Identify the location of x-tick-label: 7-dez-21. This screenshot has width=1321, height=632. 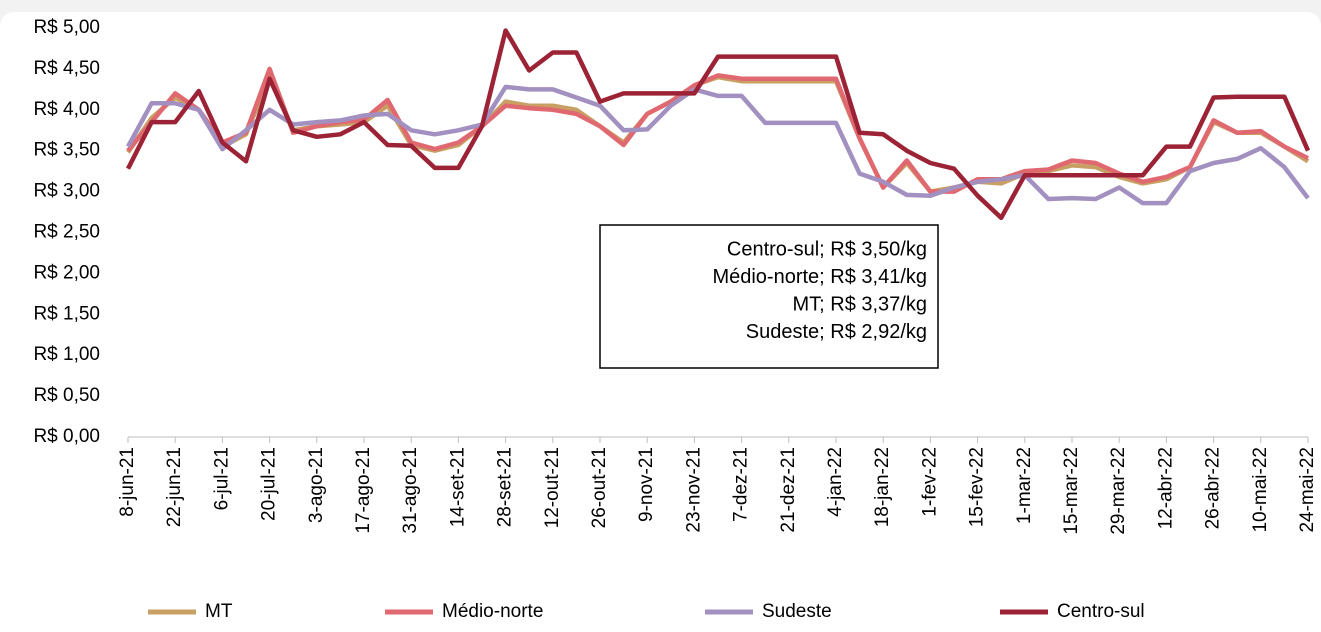
(741, 484).